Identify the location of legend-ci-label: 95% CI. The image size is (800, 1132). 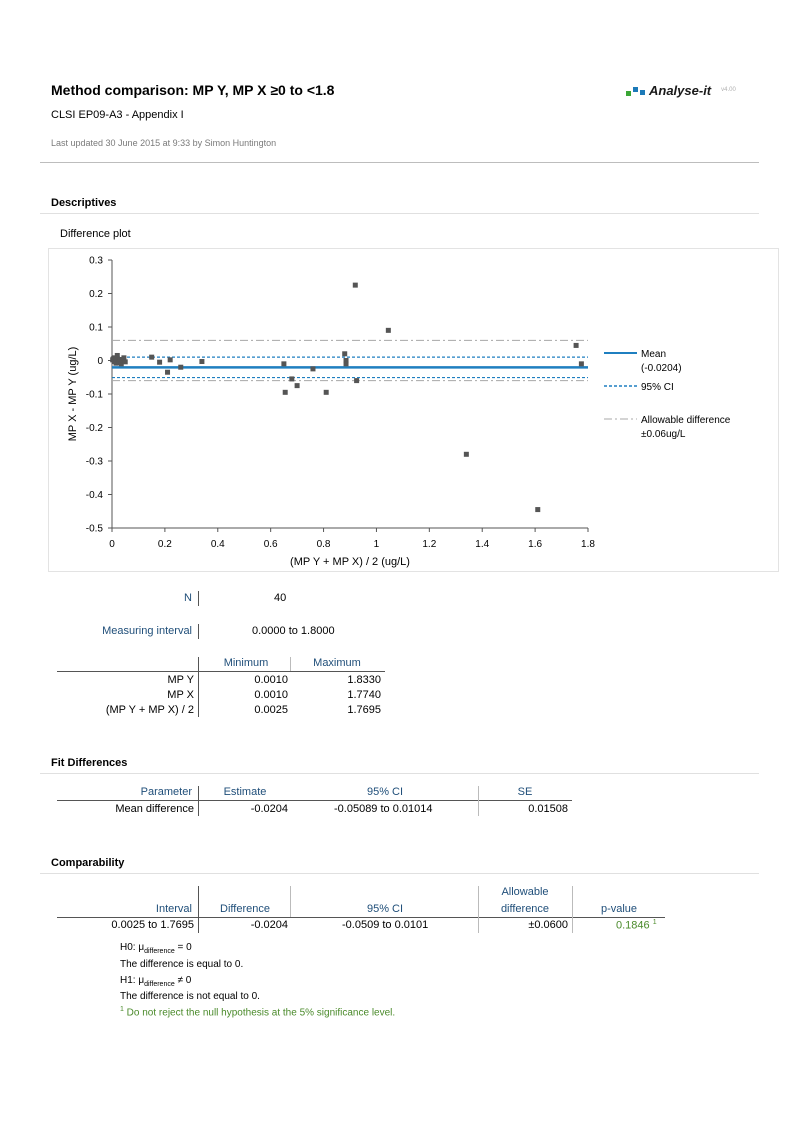
(657, 387).